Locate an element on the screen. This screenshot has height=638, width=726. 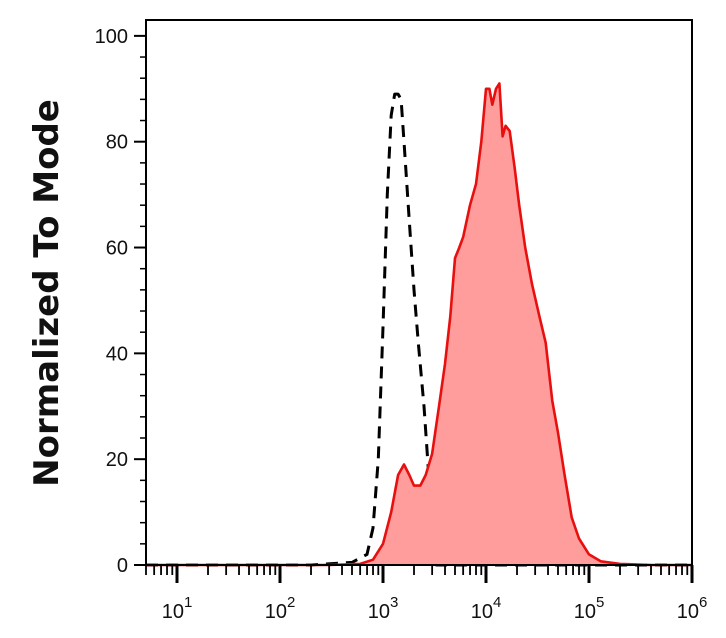
y-tick-label: 20 is located at coordinates (117, 460).